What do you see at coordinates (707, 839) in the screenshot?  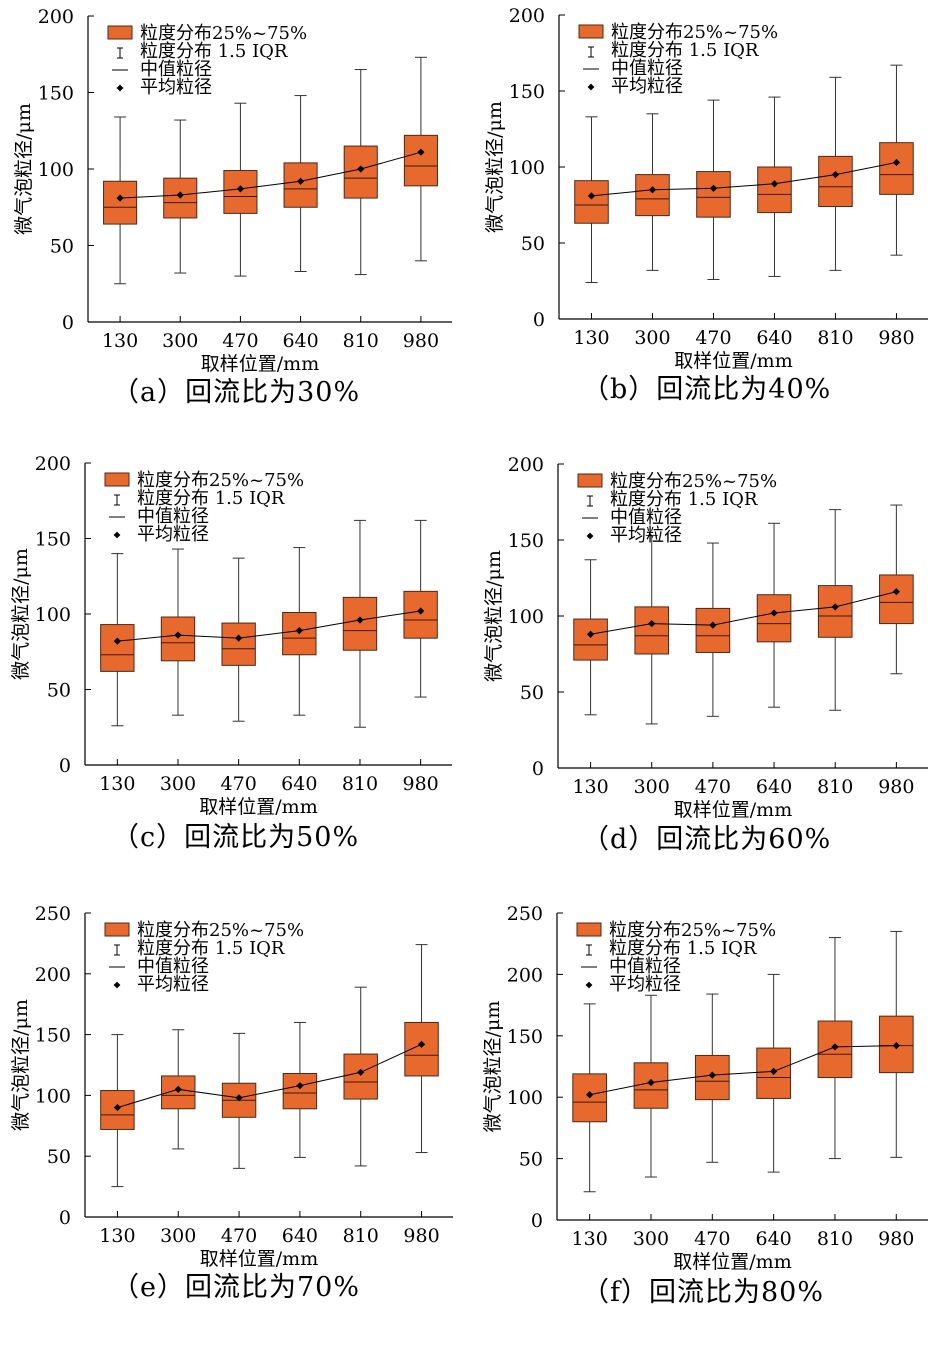 I see `panel-caption: （d）回流比为60%` at bounding box center [707, 839].